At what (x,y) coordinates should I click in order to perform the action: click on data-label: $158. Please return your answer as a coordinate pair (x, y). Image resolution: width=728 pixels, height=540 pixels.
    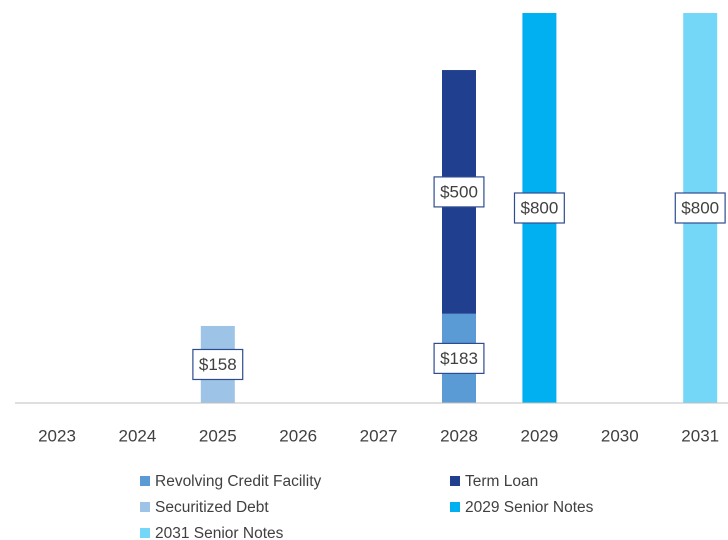
    Looking at the image, I should click on (218, 364).